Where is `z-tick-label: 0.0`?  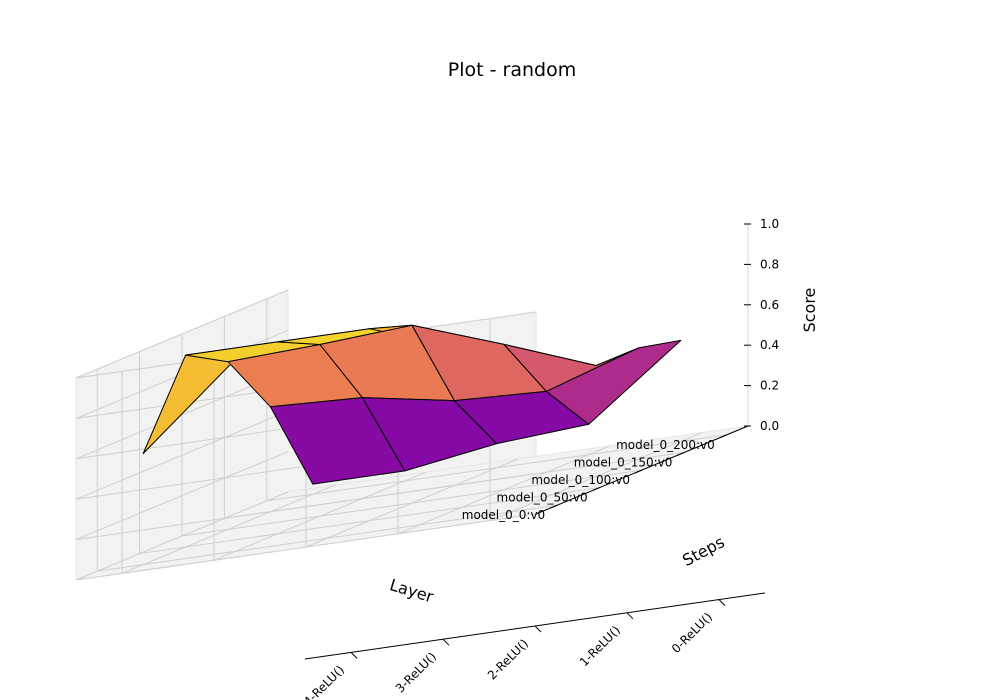 z-tick-label: 0.0 is located at coordinates (769, 426).